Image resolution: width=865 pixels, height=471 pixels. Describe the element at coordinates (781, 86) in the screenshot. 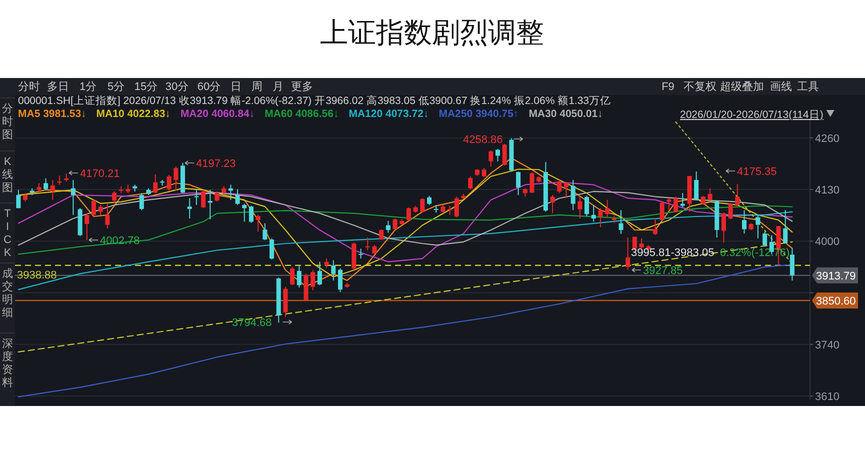

I see `text: 画线` at that location.